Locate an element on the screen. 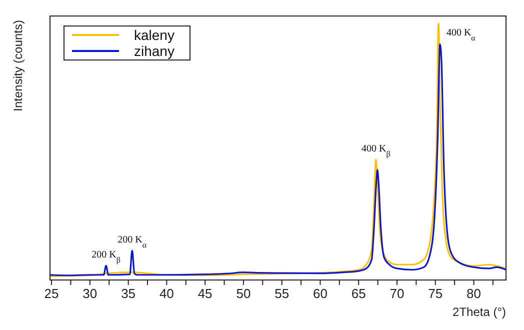 Image resolution: width=524 pixels, height=330 pixels. annotation: 200 K$_{α}$ is located at coordinates (133, 242).